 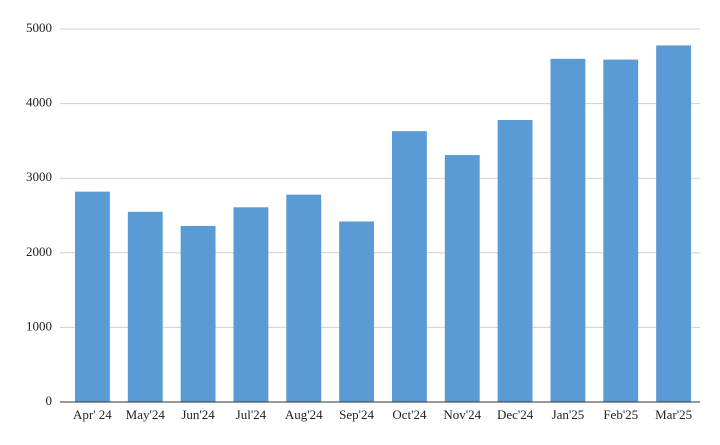 What do you see at coordinates (39, 325) in the screenshot?
I see `y-tick-label: 1000` at bounding box center [39, 325].